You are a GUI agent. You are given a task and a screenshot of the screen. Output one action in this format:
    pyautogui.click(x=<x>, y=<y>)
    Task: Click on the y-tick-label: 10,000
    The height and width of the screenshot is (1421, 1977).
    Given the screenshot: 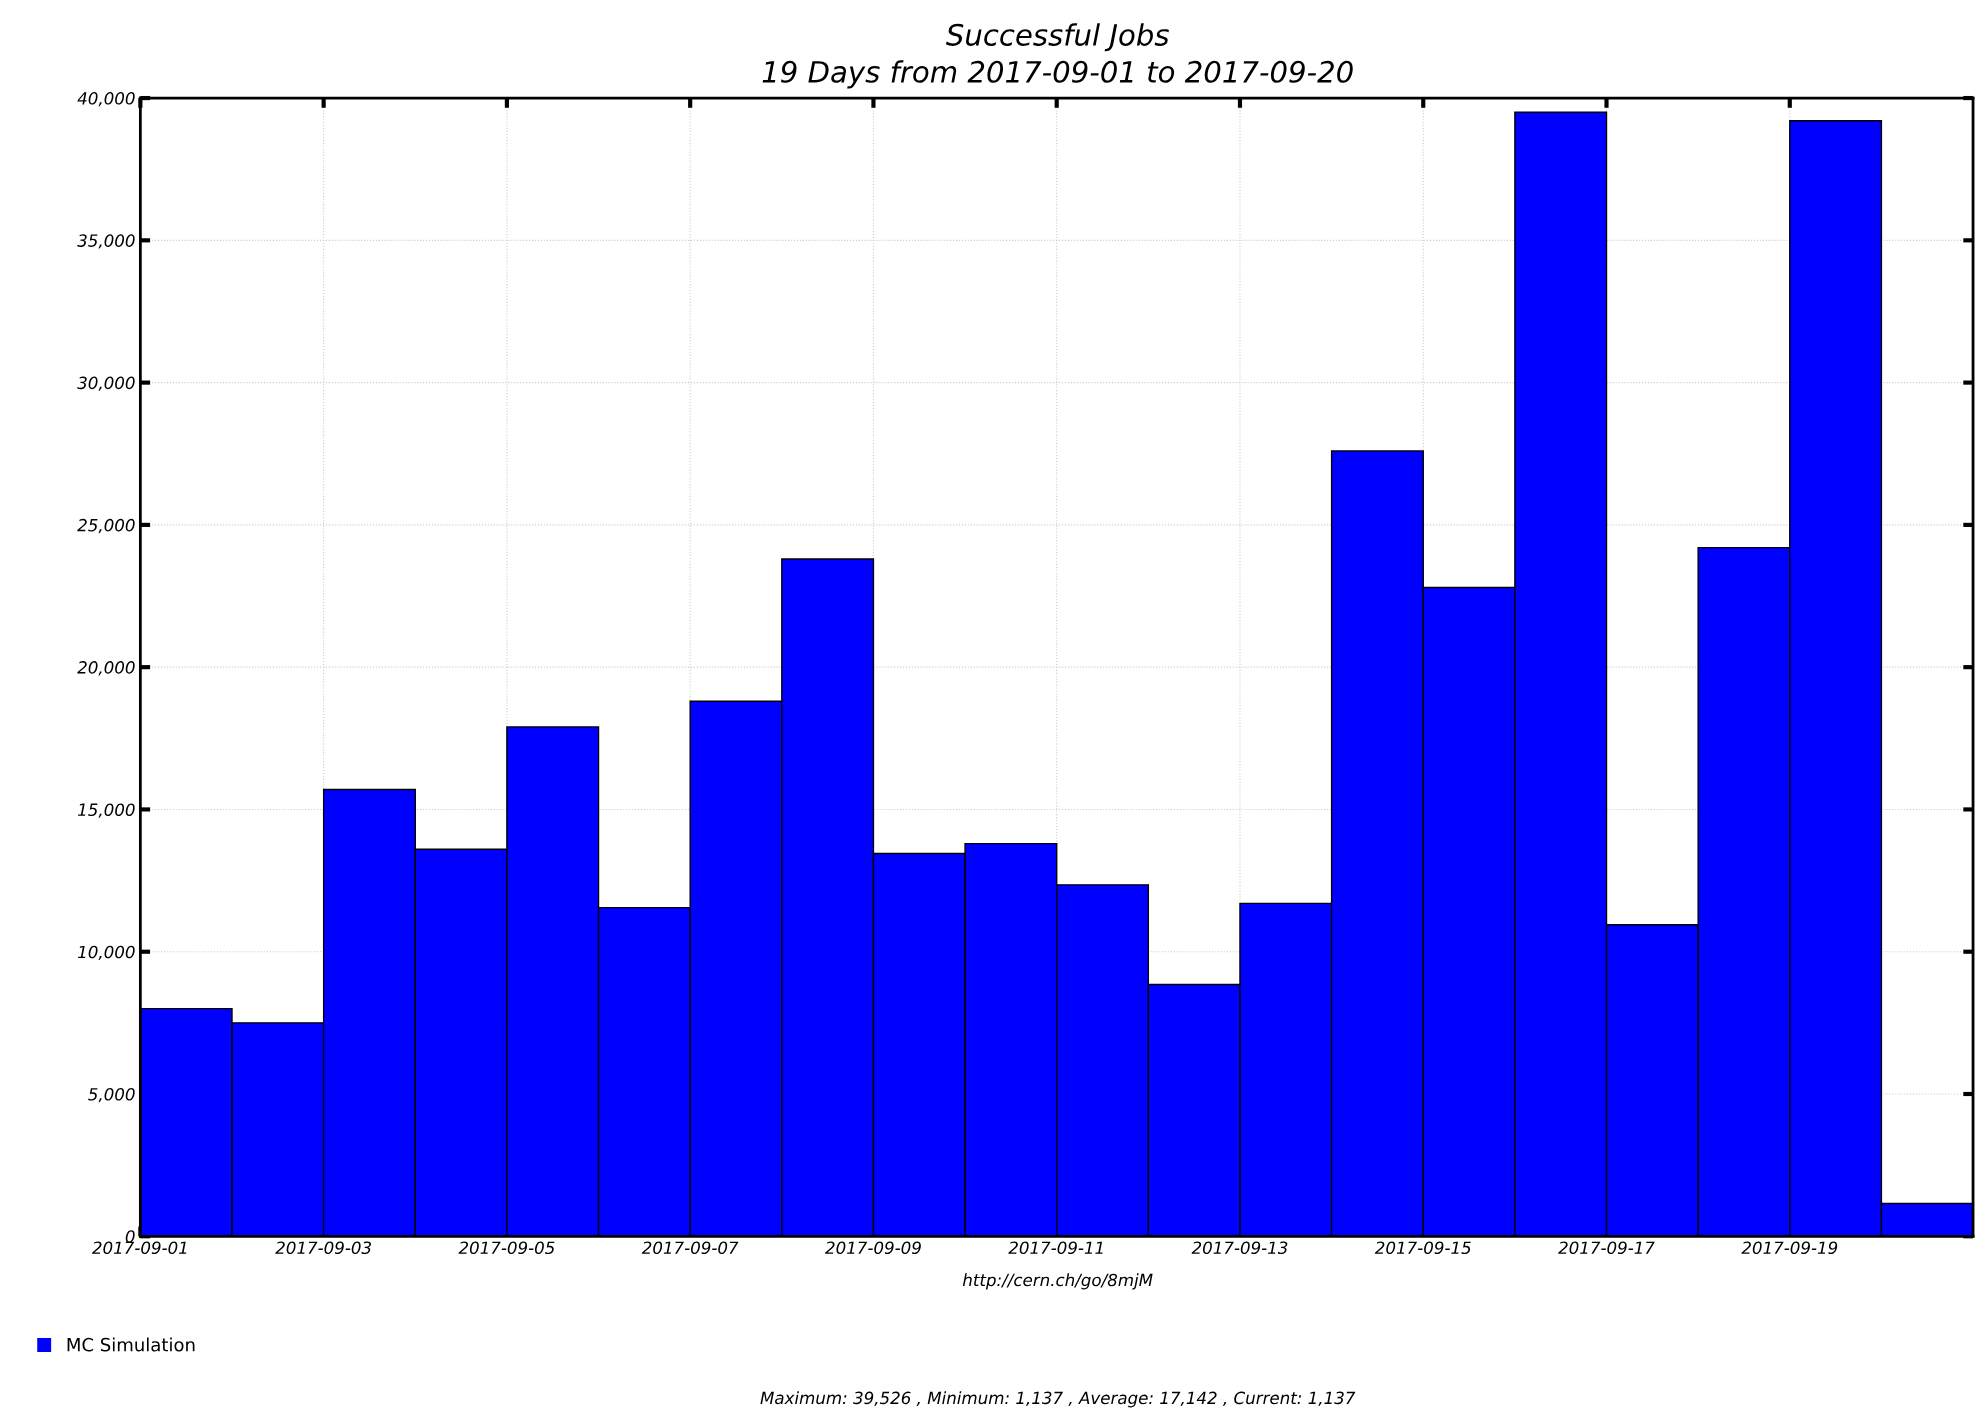 What is the action you would take?
    pyautogui.click(x=106, y=952)
    